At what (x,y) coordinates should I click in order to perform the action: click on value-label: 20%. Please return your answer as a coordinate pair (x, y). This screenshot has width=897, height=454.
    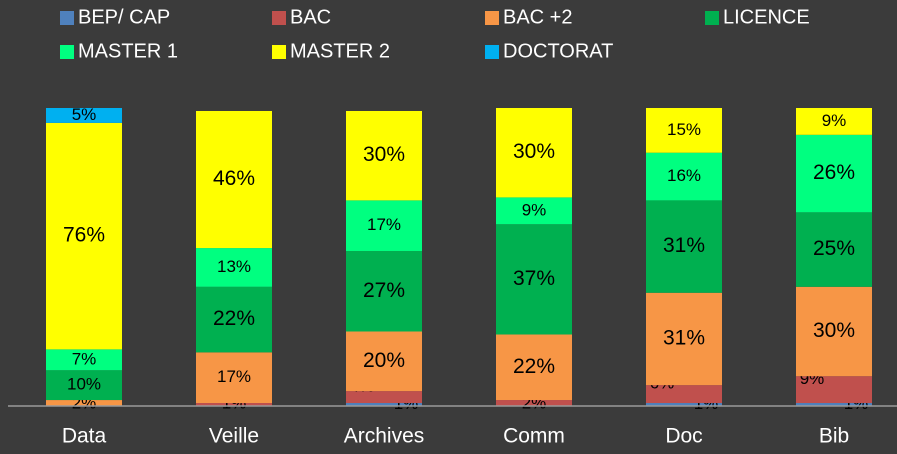
    Looking at the image, I should click on (384, 360).